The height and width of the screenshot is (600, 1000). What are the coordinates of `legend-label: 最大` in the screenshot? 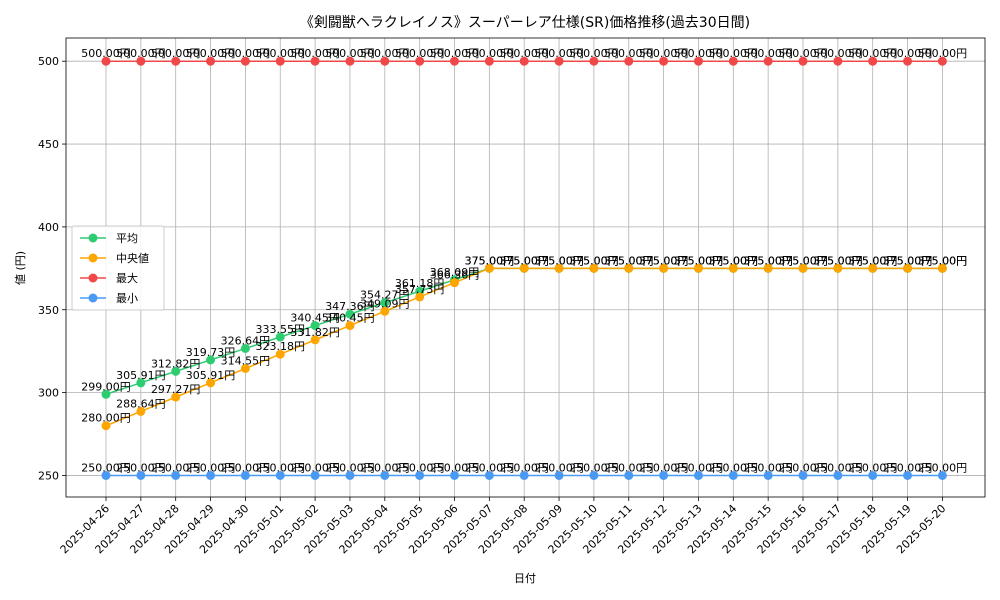 It's located at (127, 278).